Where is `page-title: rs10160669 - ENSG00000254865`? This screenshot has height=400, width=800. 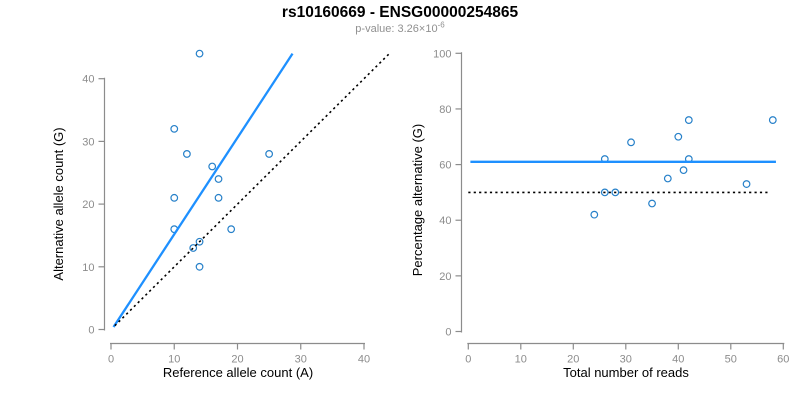
page-title: rs10160669 - ENSG00000254865 is located at coordinates (400, 12).